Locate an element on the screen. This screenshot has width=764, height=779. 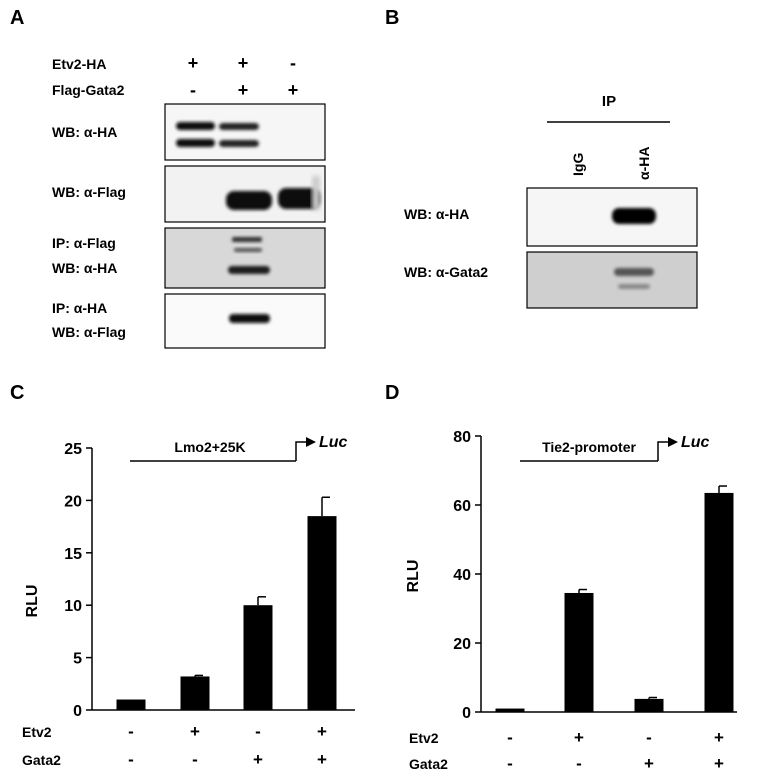
condition-label-gata2-c: Gata2 is located at coordinates (41, 760).